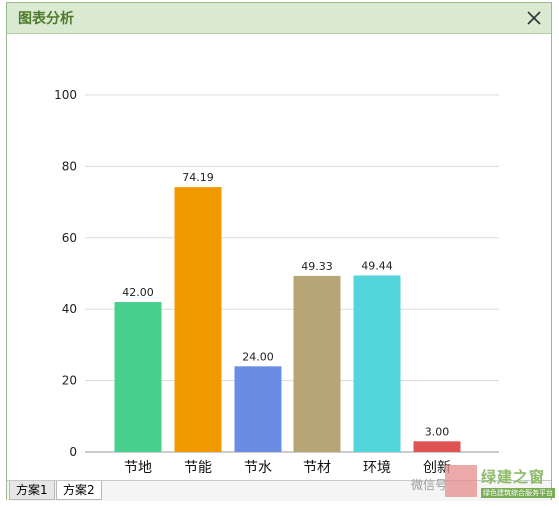 Image resolution: width=559 pixels, height=507 pixels. I want to click on tab-strip: 方案1 方案2, so click(279, 490).